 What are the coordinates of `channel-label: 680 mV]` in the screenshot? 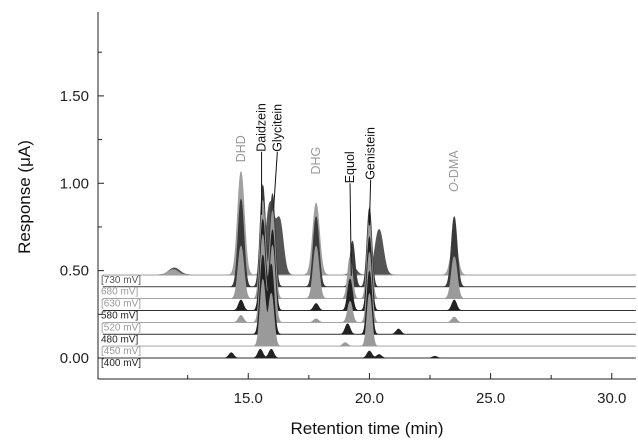 It's located at (119, 292).